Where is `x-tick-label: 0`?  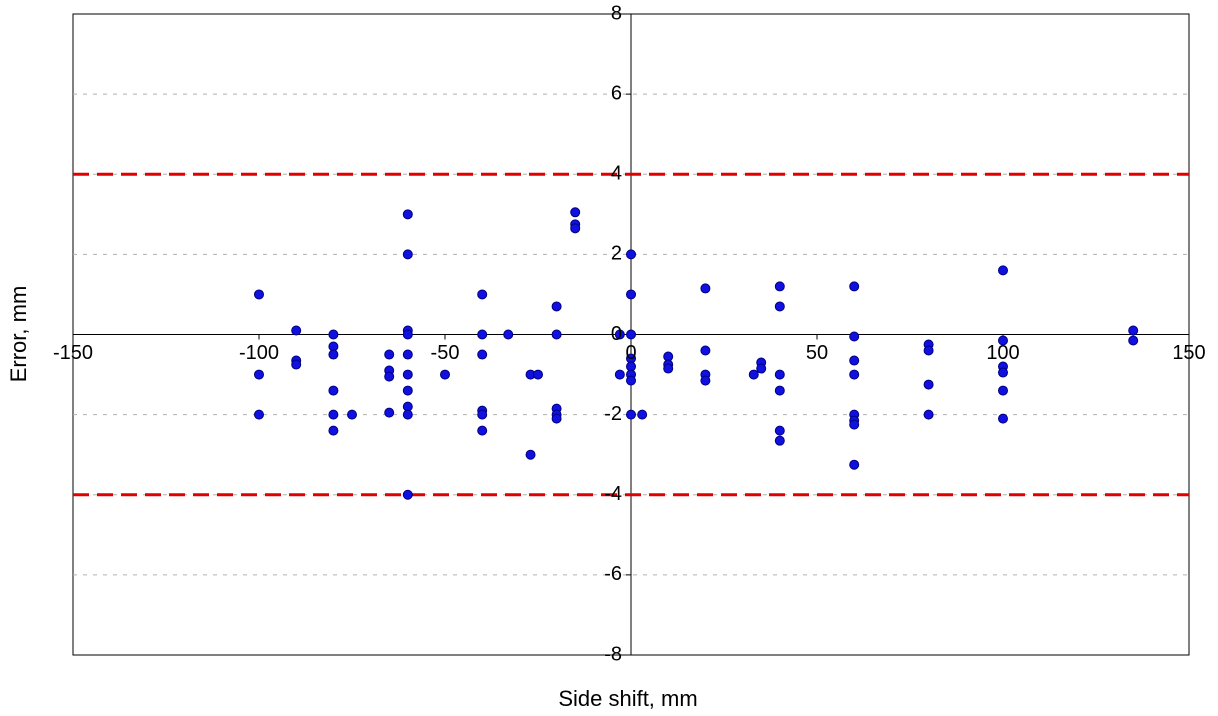
x-tick-label: 0 is located at coordinates (630, 353).